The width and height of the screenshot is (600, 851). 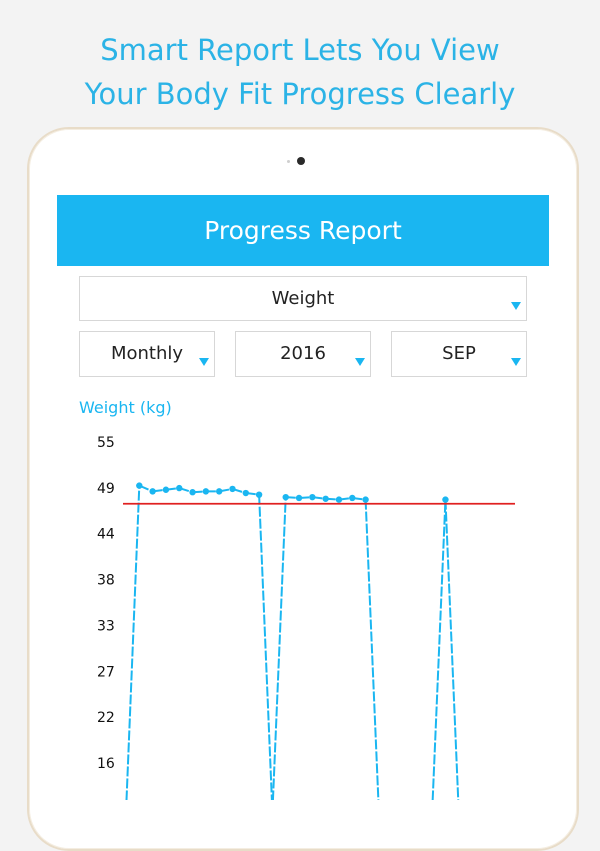 I want to click on period-dropdown-value: Monthly, so click(x=147, y=353).